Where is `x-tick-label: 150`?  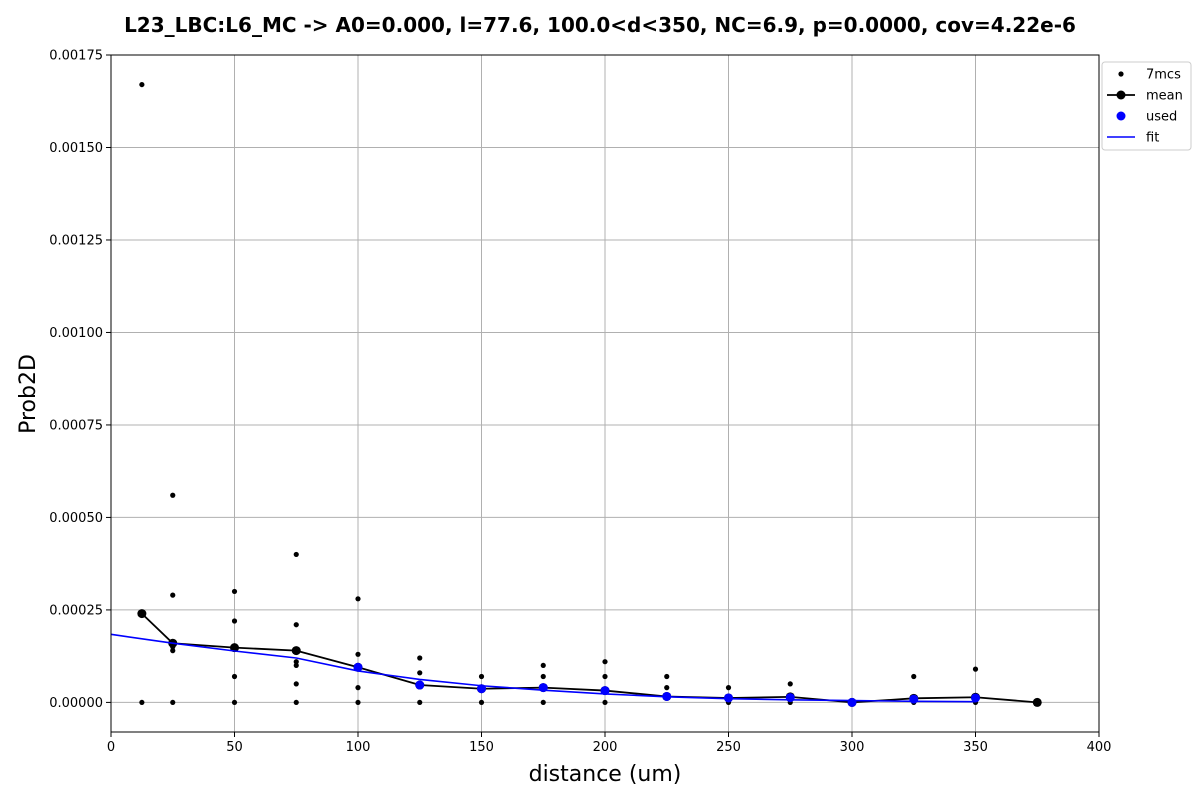
x-tick-label: 150 is located at coordinates (481, 747).